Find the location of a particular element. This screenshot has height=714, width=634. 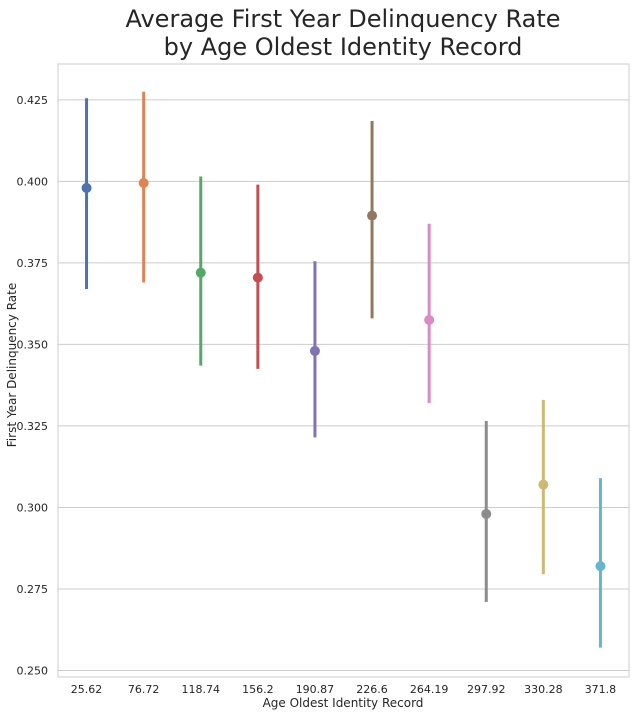

x-tick-label: 371.8 is located at coordinates (601, 689).